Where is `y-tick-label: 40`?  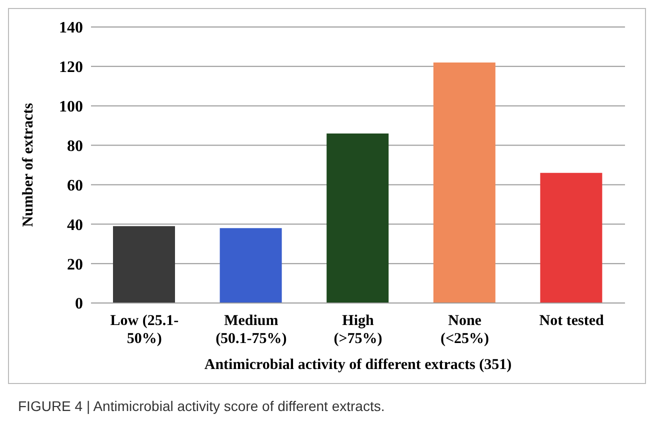
y-tick-label: 40 is located at coordinates (75, 225).